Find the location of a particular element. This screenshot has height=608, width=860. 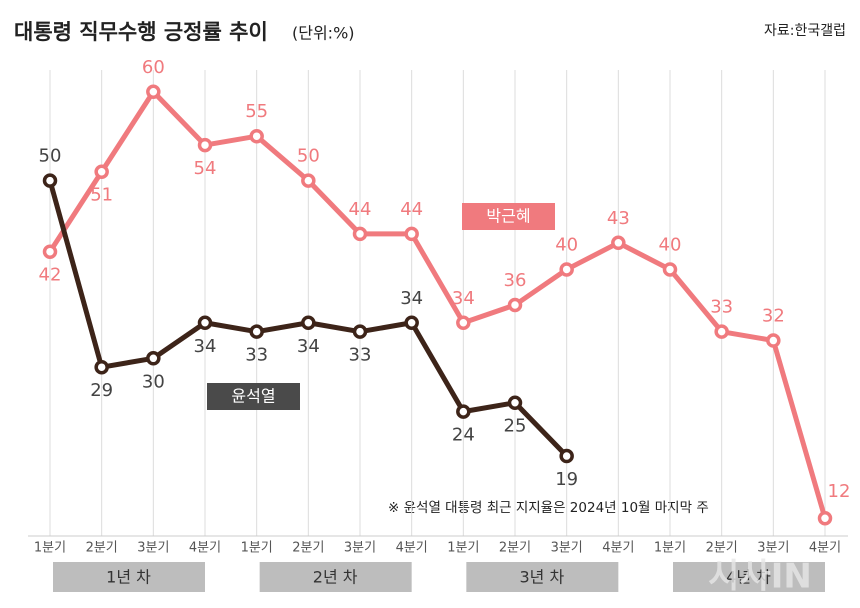

data-label: 42 is located at coordinates (50, 275).